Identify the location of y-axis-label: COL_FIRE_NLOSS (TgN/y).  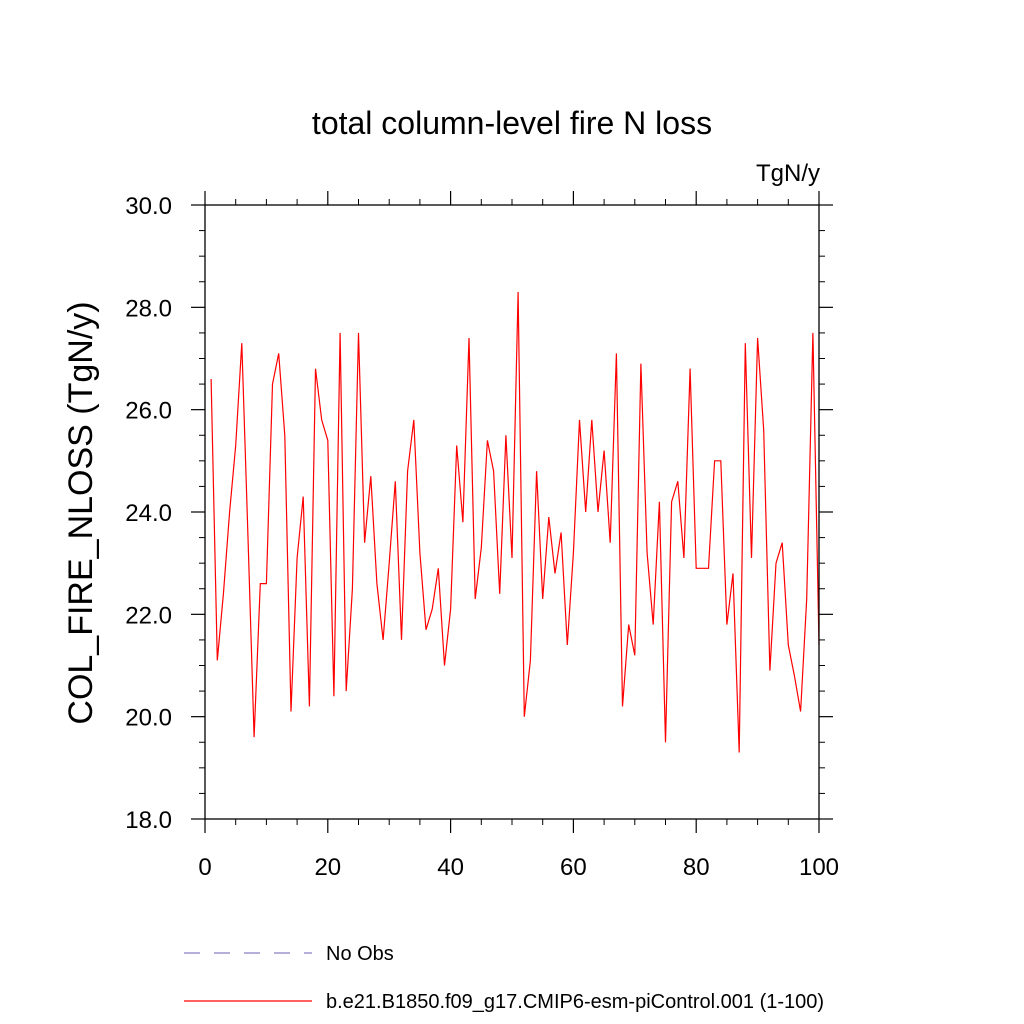
(81, 512).